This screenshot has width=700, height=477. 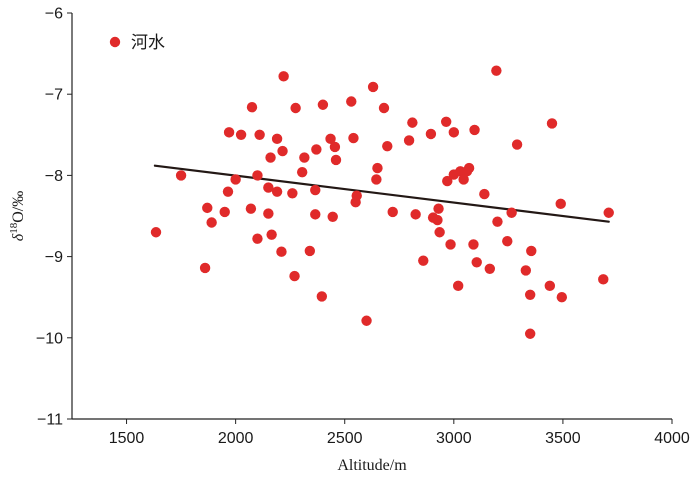 I want to click on y-axis-title-symbol: δ, so click(x=18, y=237).